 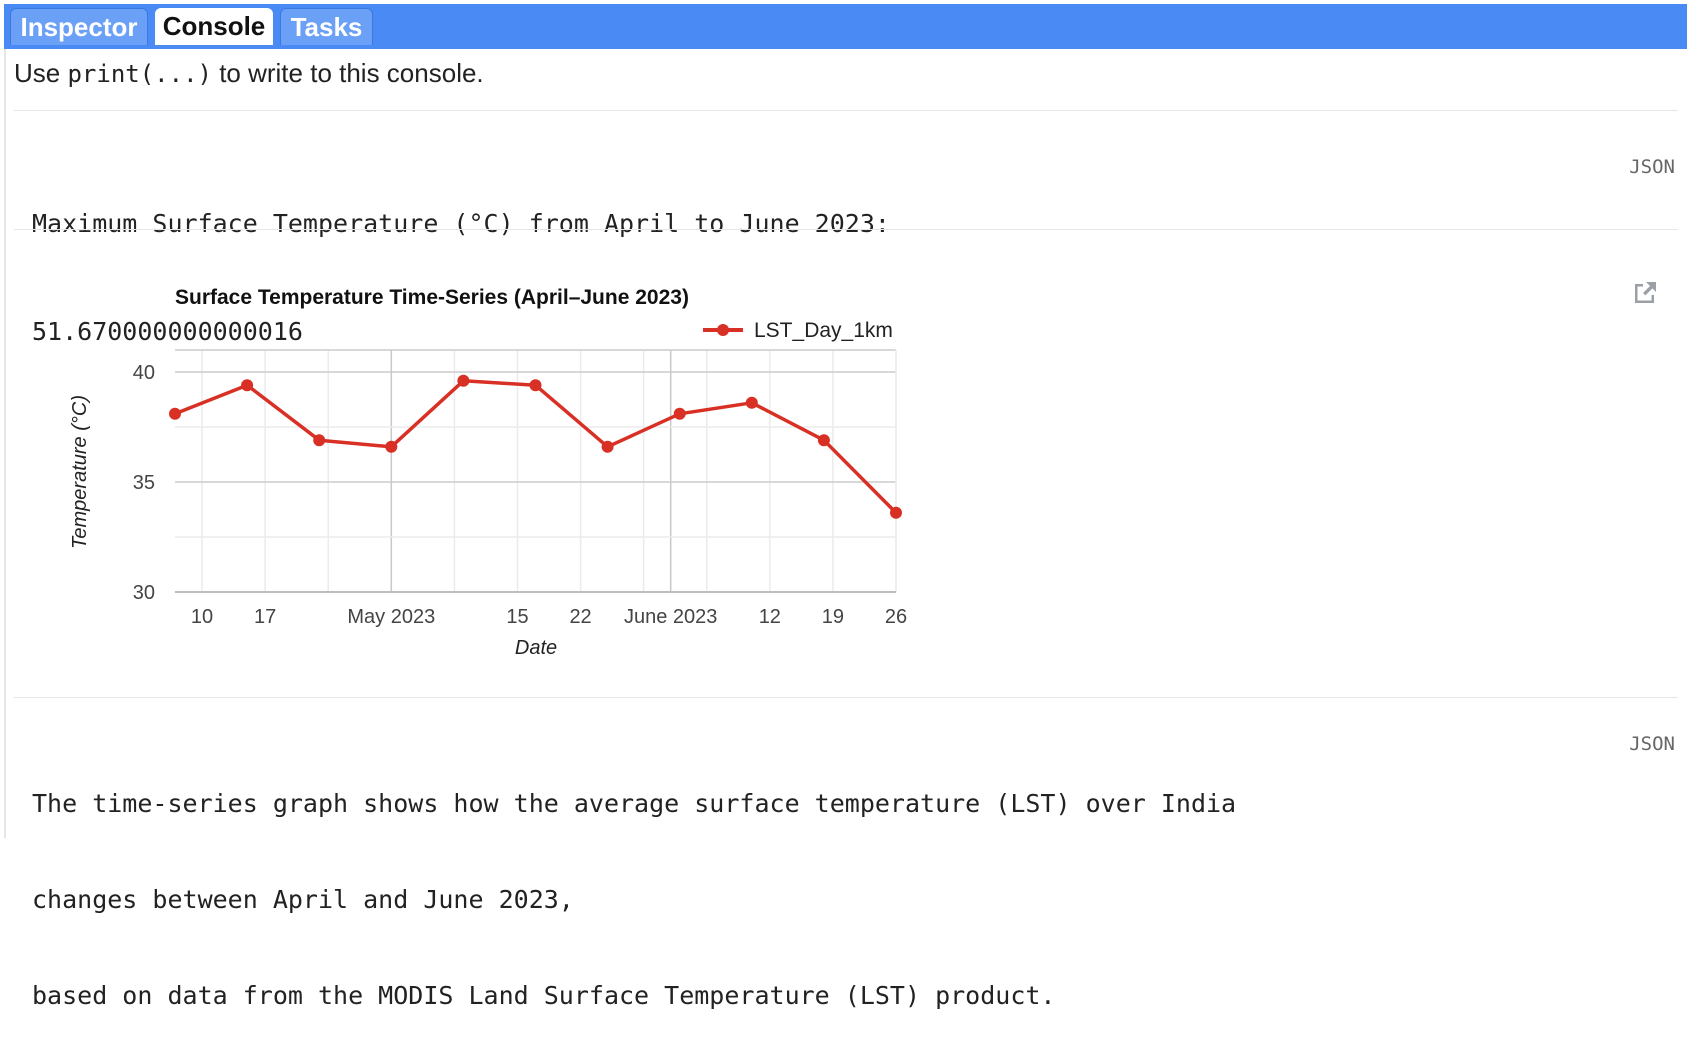 What do you see at coordinates (517, 617) in the screenshot?
I see `x-tick-label: 15` at bounding box center [517, 617].